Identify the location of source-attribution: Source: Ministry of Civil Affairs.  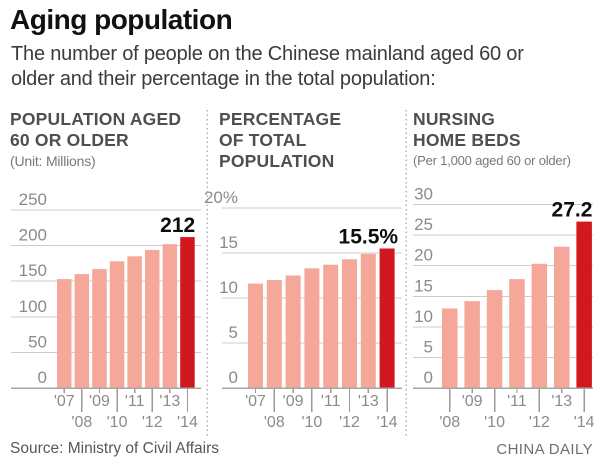
(115, 448).